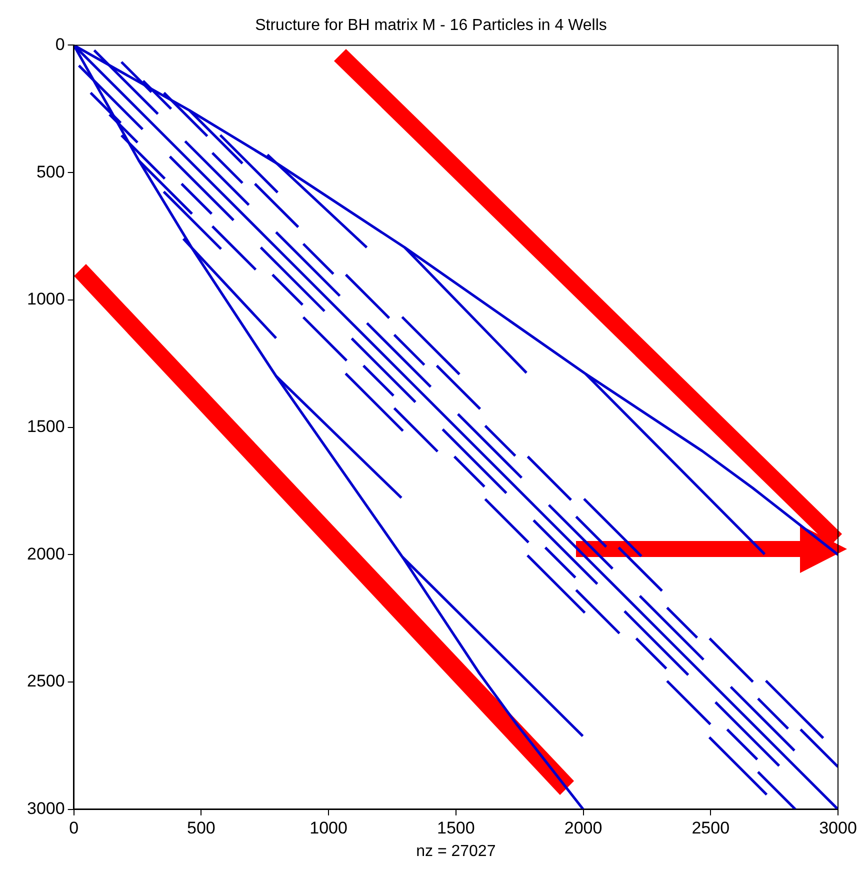  Describe the element at coordinates (456, 851) in the screenshot. I see `x-axis-title: nz = 27027` at that location.